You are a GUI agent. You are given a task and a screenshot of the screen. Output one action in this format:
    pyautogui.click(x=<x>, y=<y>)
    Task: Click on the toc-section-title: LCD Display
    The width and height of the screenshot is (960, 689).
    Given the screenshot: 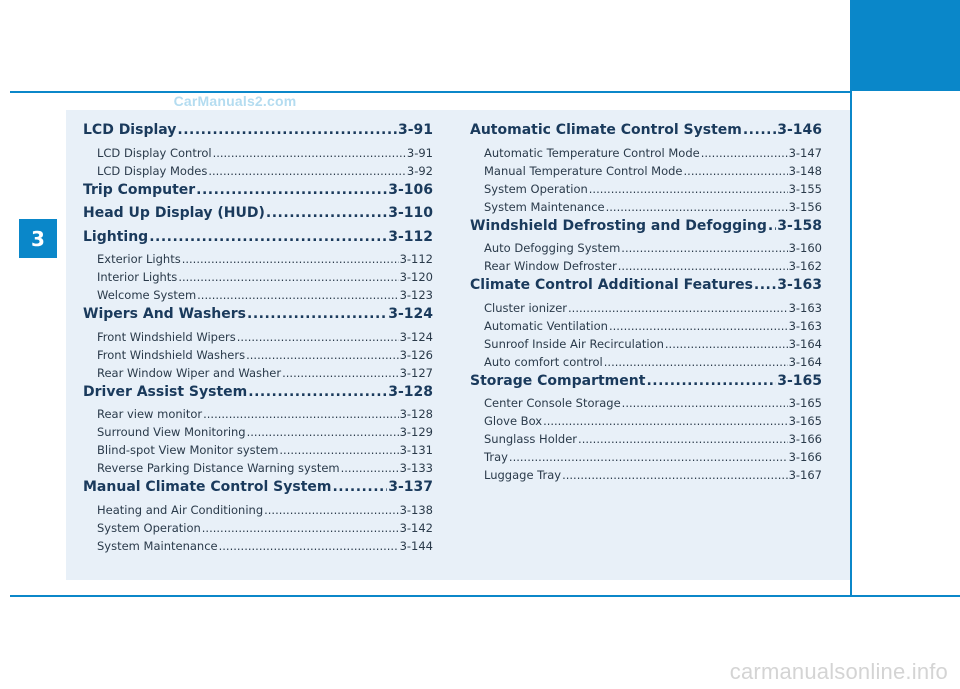 What is the action you would take?
    pyautogui.click(x=130, y=130)
    